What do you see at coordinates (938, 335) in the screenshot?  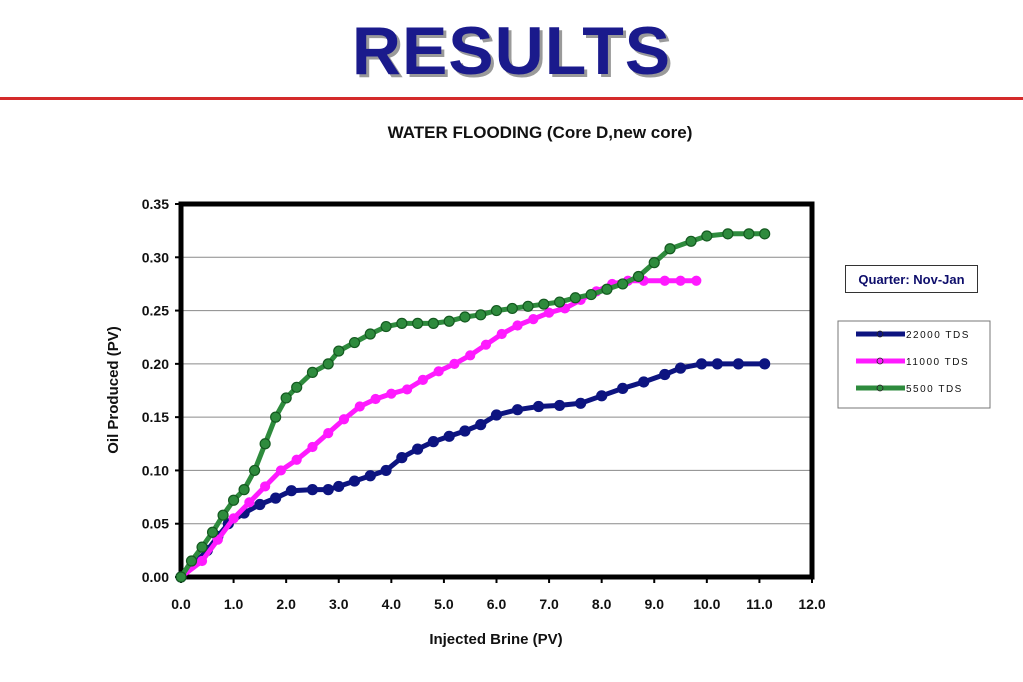 I see `legend-label: 22000 TDS` at bounding box center [938, 335].